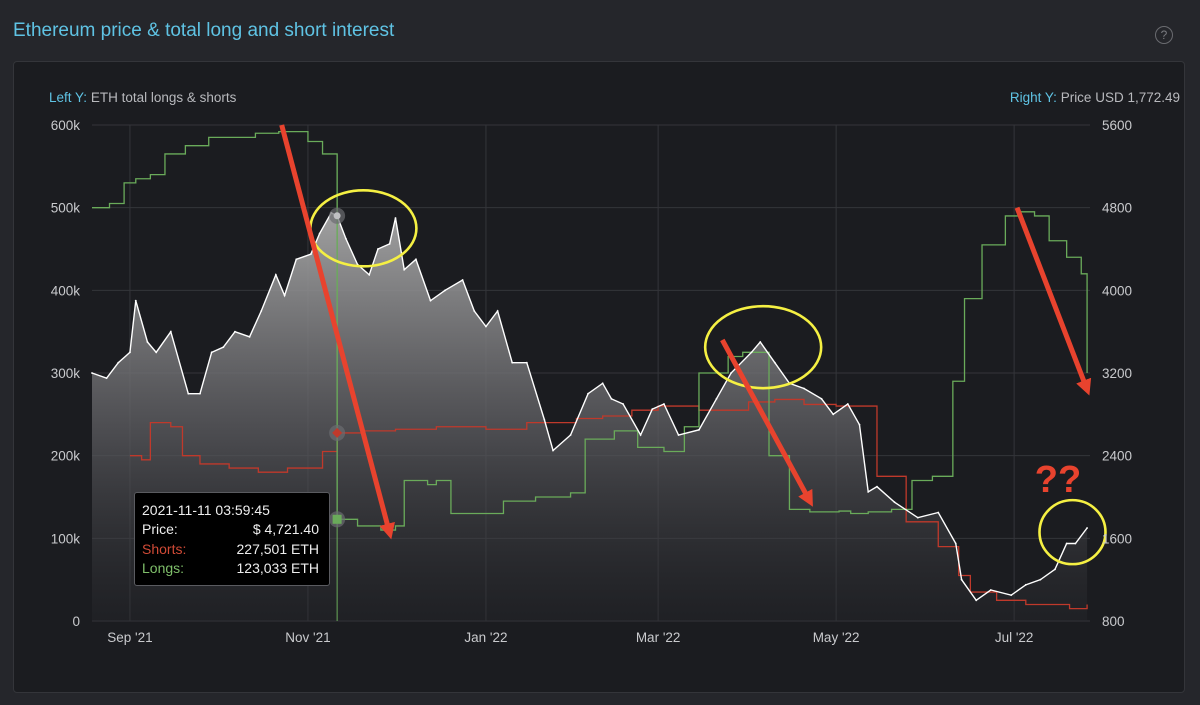 This screenshot has width=1200, height=705. I want to click on right-axis-prefix: Right Y:, so click(1033, 97).